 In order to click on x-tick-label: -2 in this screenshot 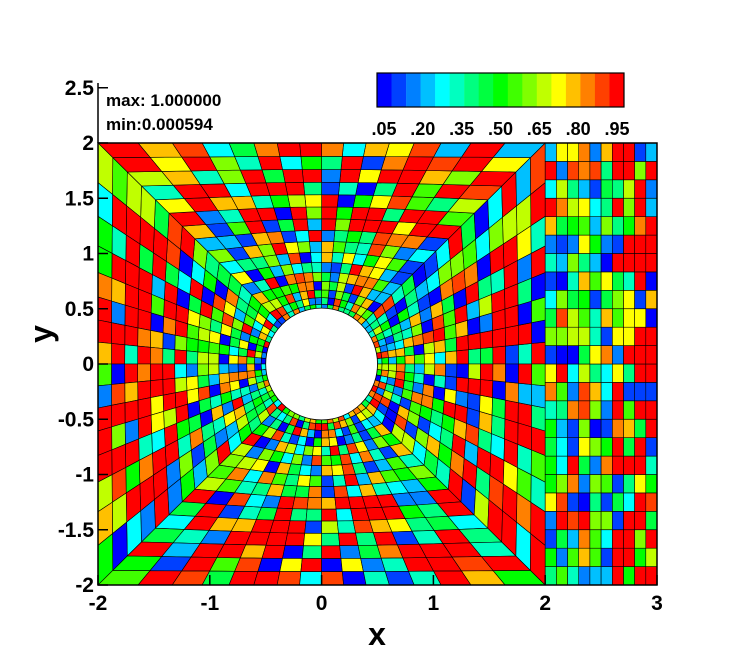, I will do `click(98, 603)`.